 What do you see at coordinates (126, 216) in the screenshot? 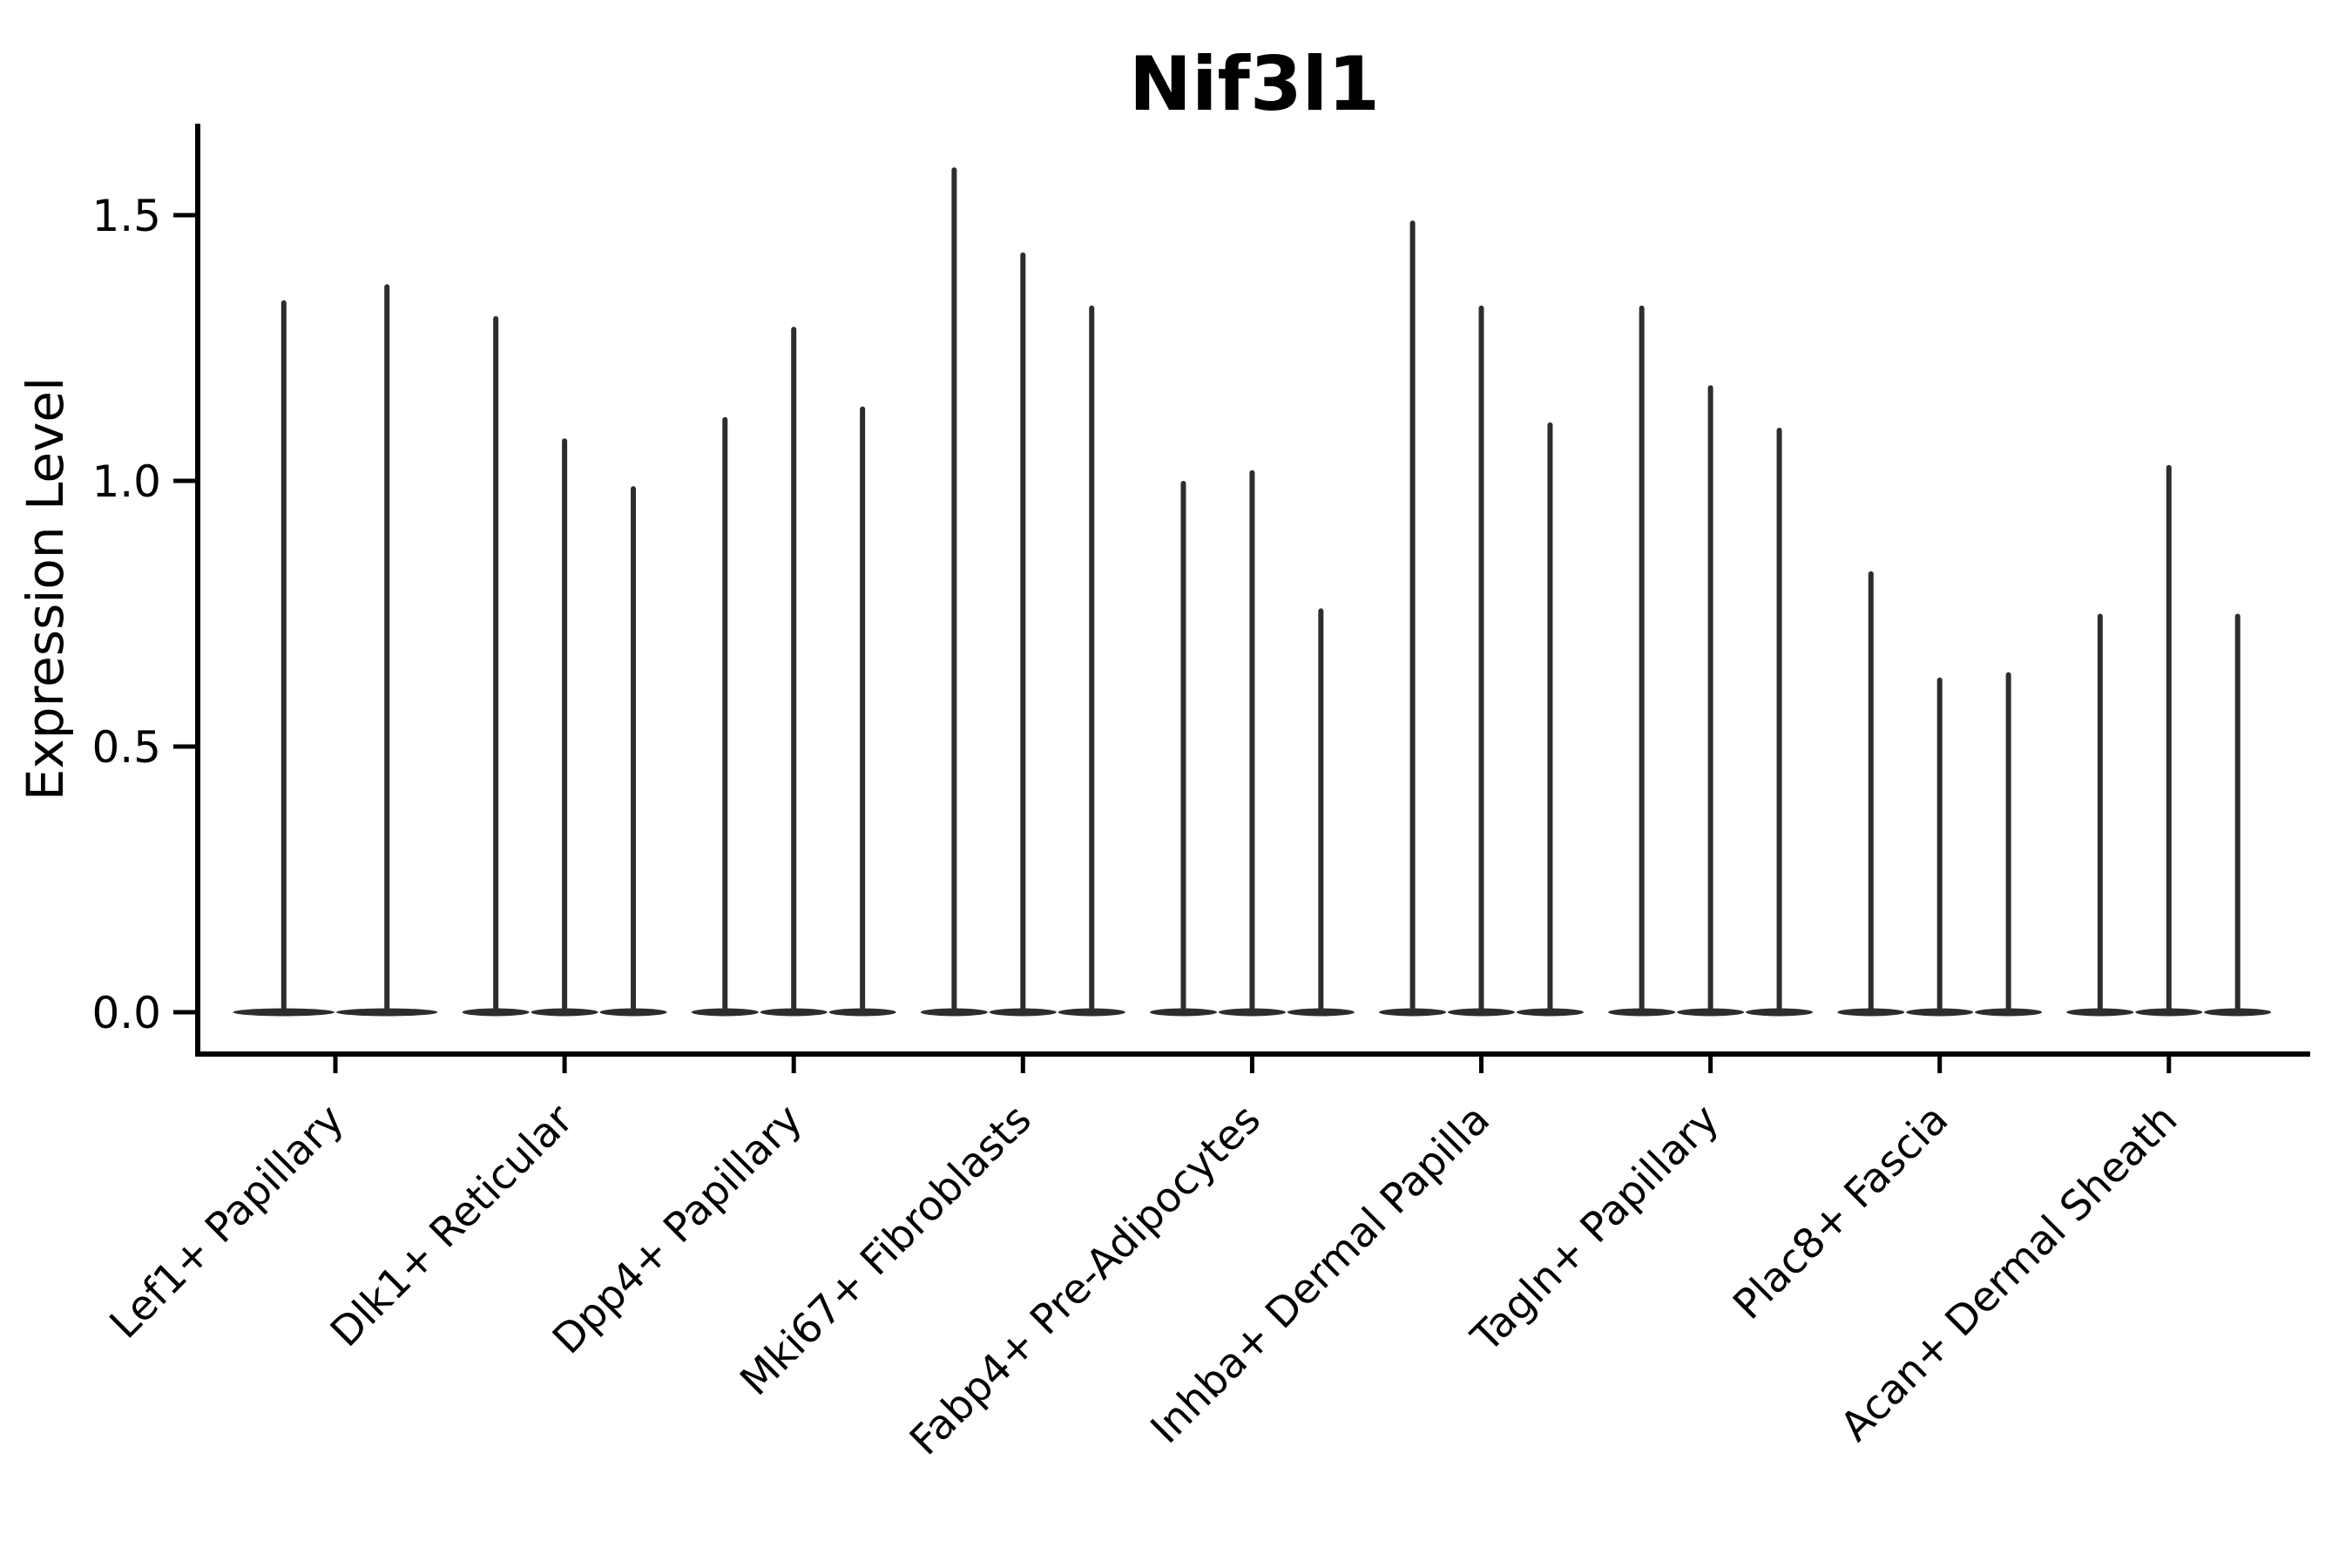
I see `y-tick-label: 1.5` at bounding box center [126, 216].